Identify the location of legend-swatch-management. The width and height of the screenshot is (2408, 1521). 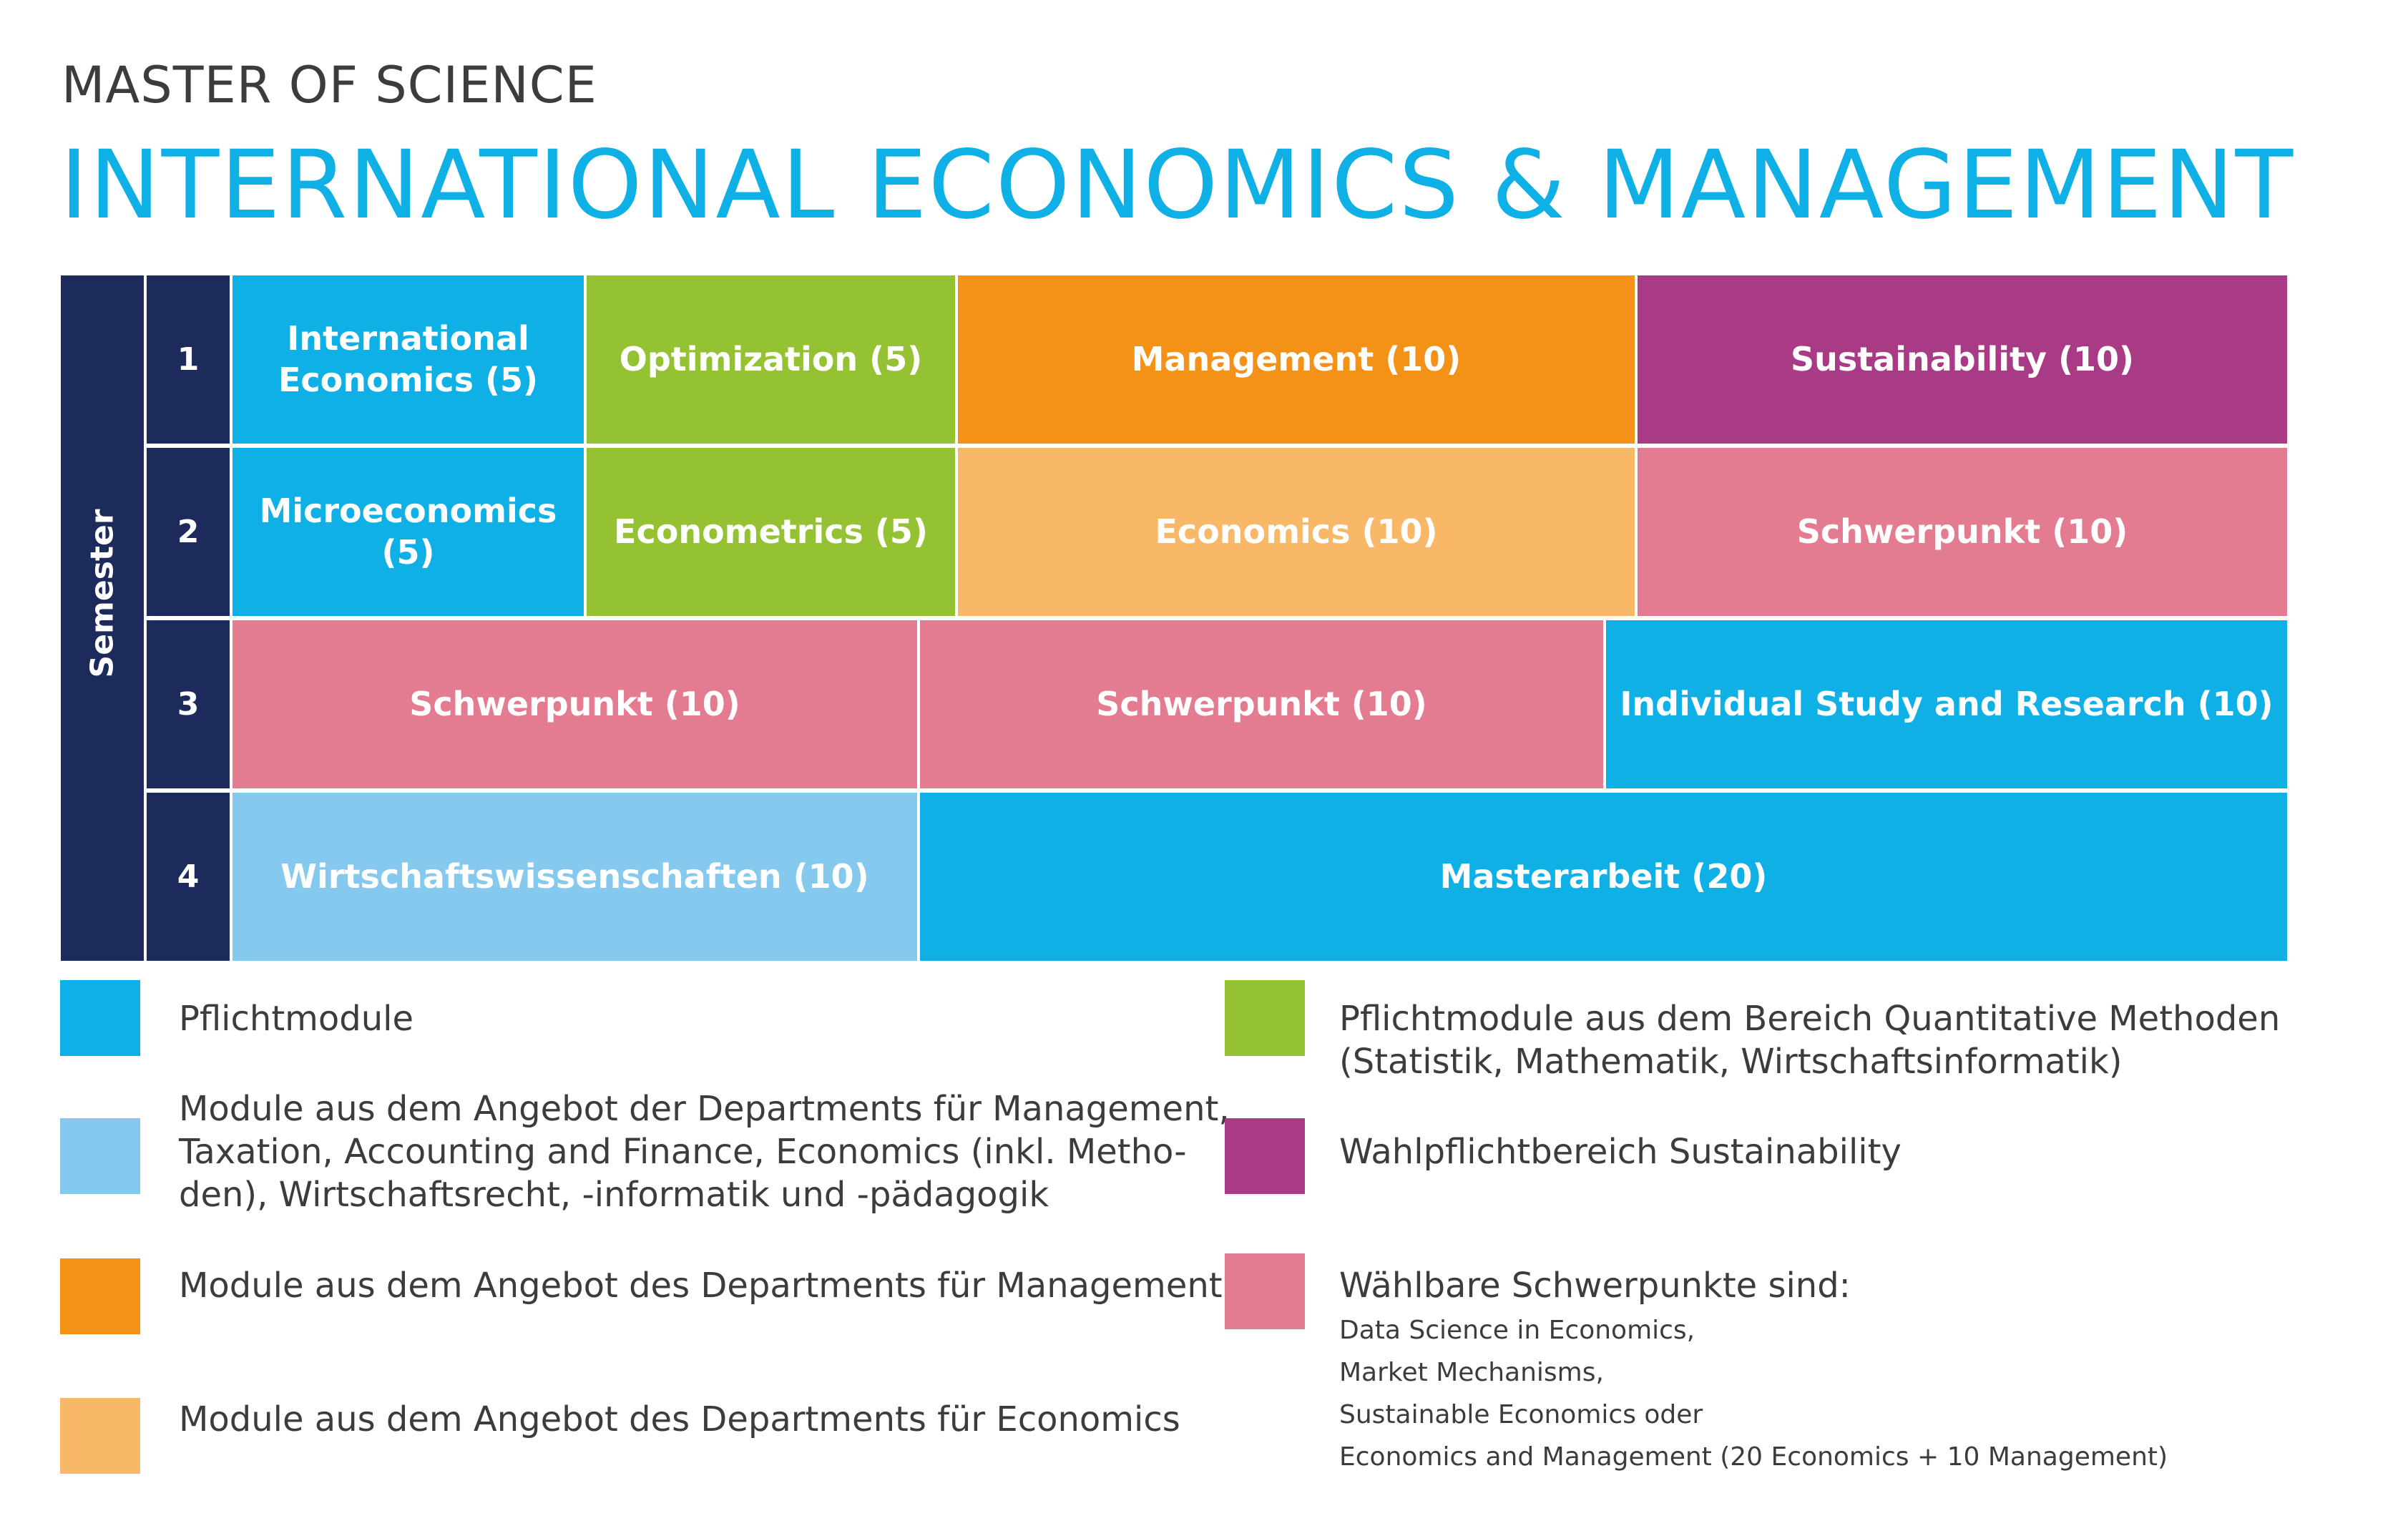
(100, 1296).